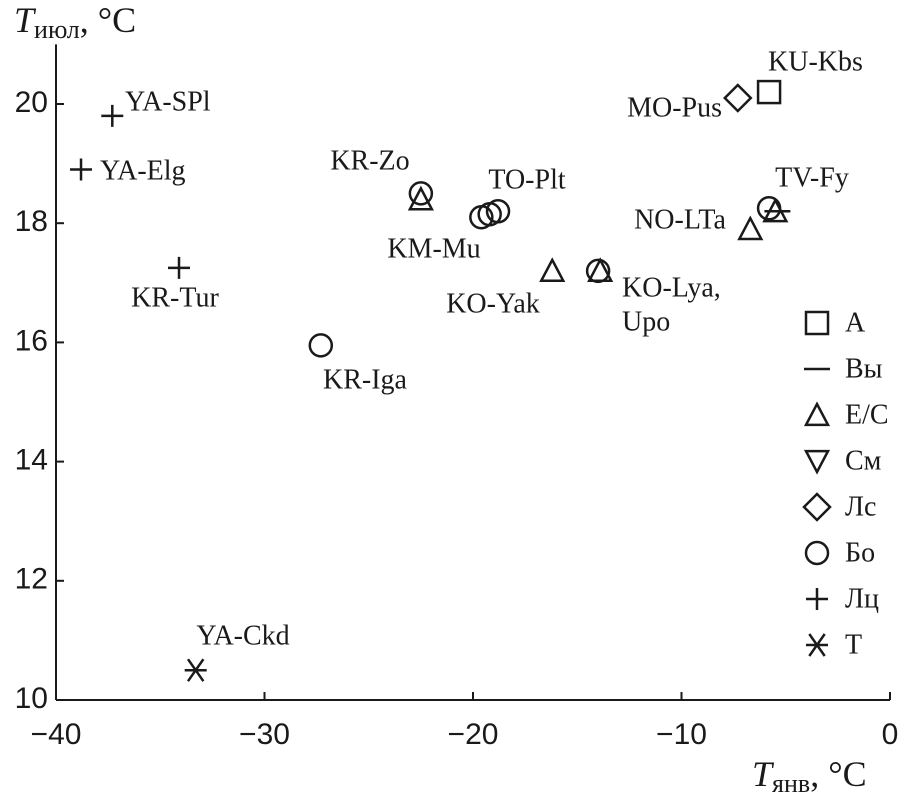 Image resolution: width=903 pixels, height=812 pixels. What do you see at coordinates (681, 734) in the screenshot?
I see `x-tick-label: −10` at bounding box center [681, 734].